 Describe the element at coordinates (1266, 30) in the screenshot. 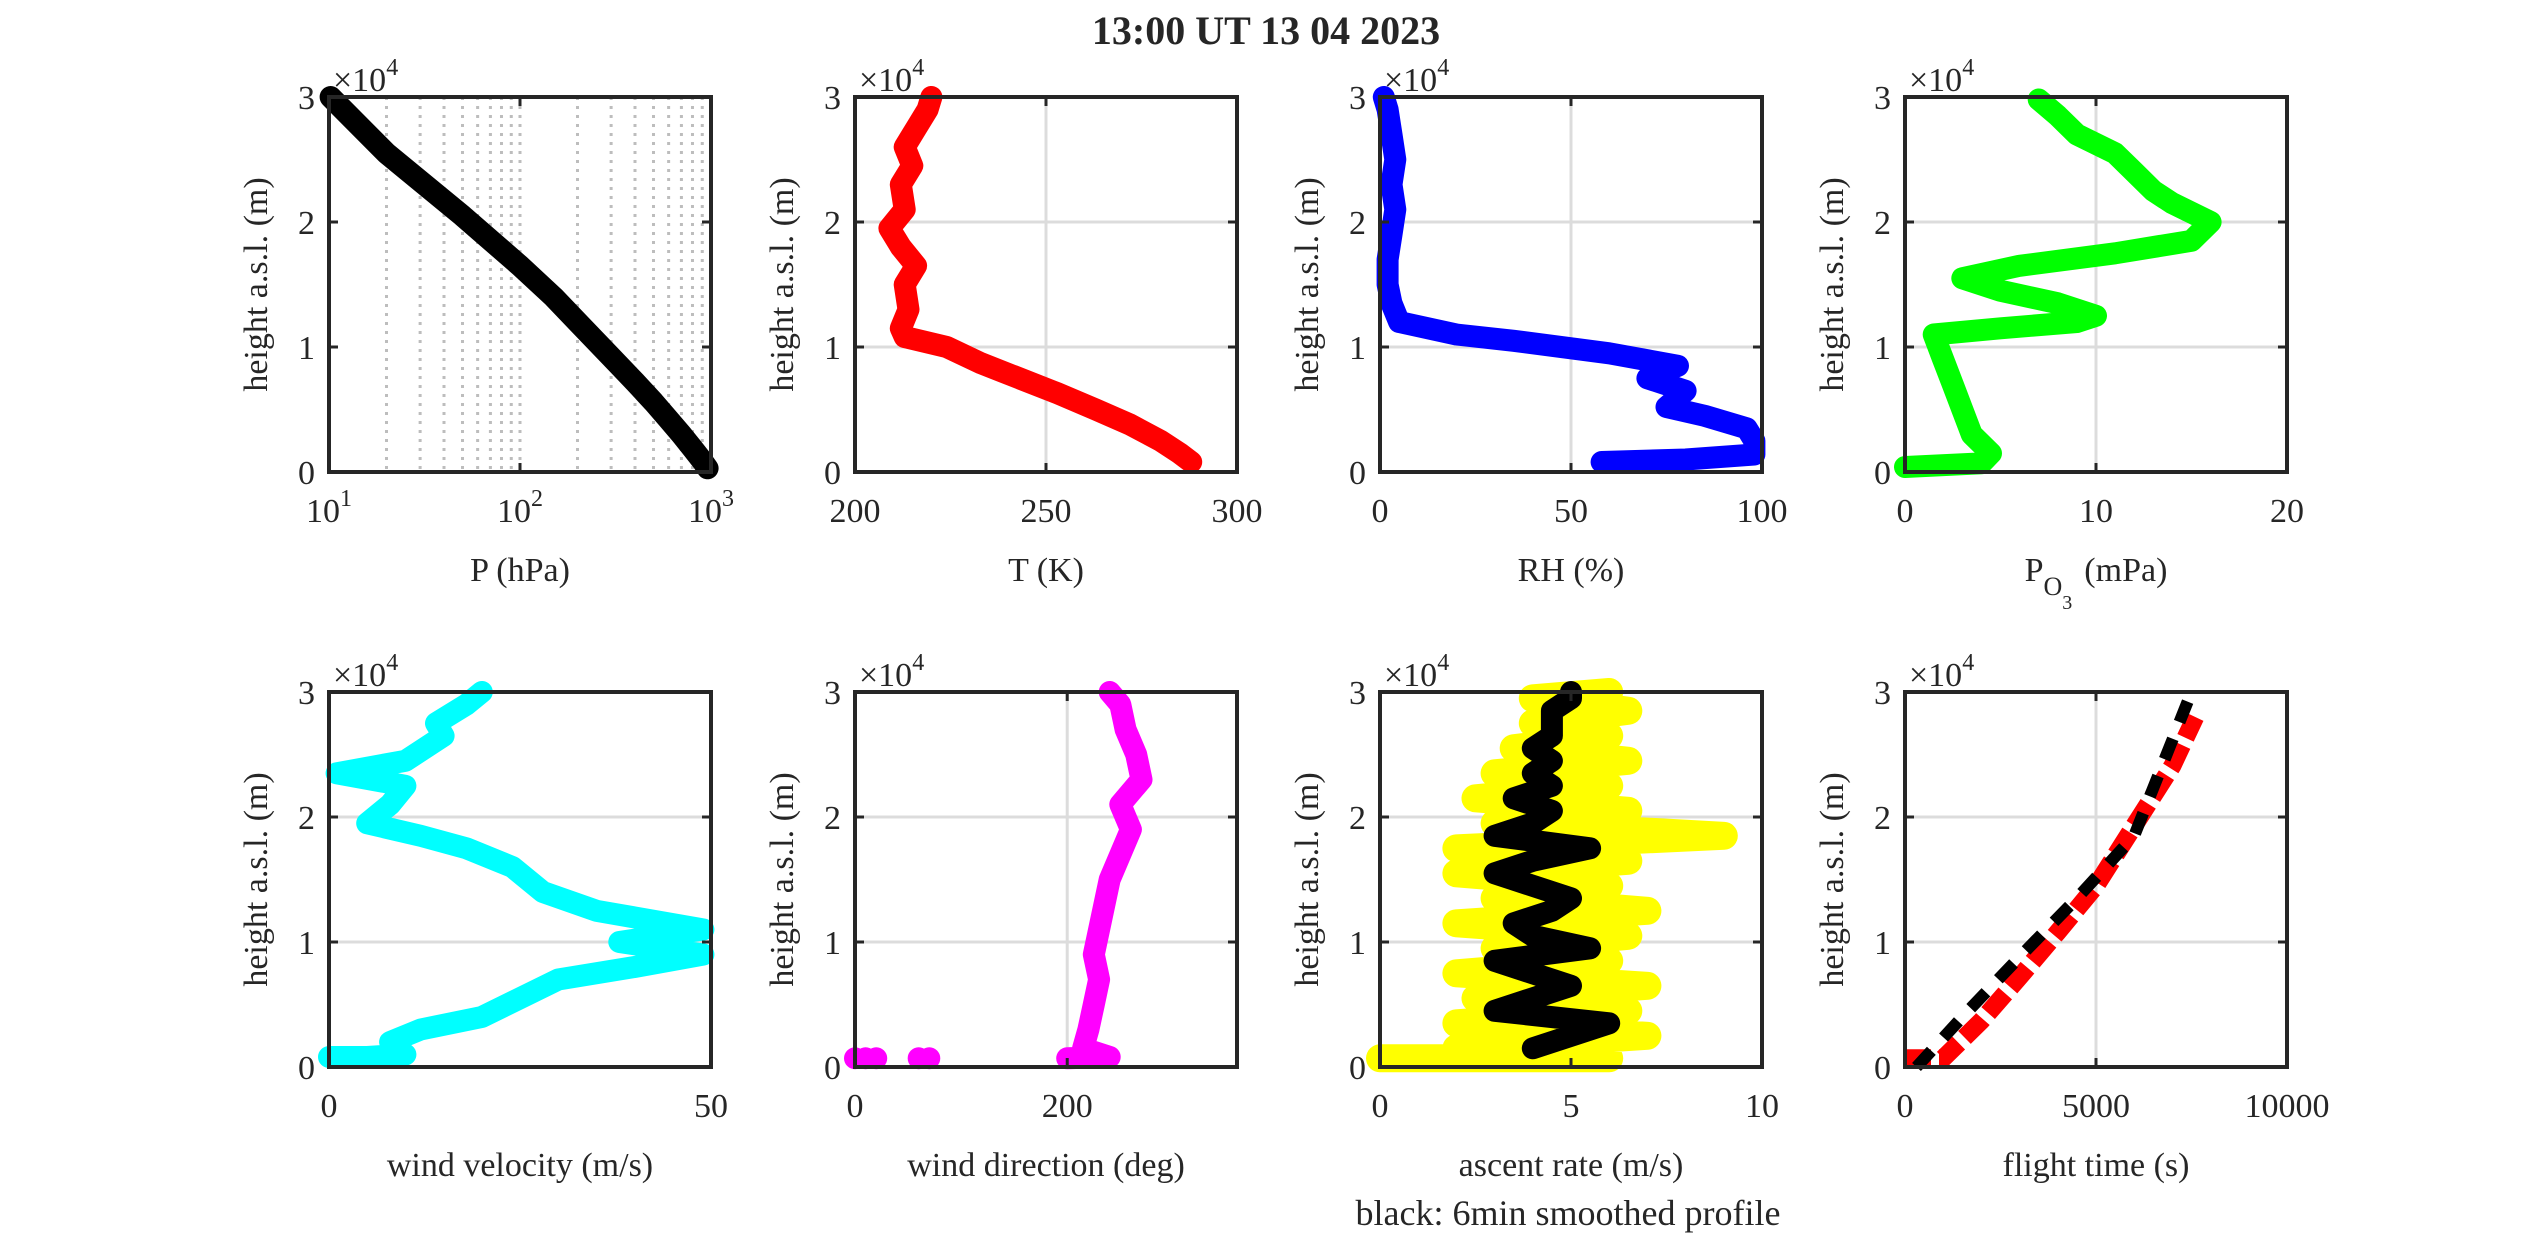

I see `figure-title: 13:00 UT 13 04 2023` at that location.